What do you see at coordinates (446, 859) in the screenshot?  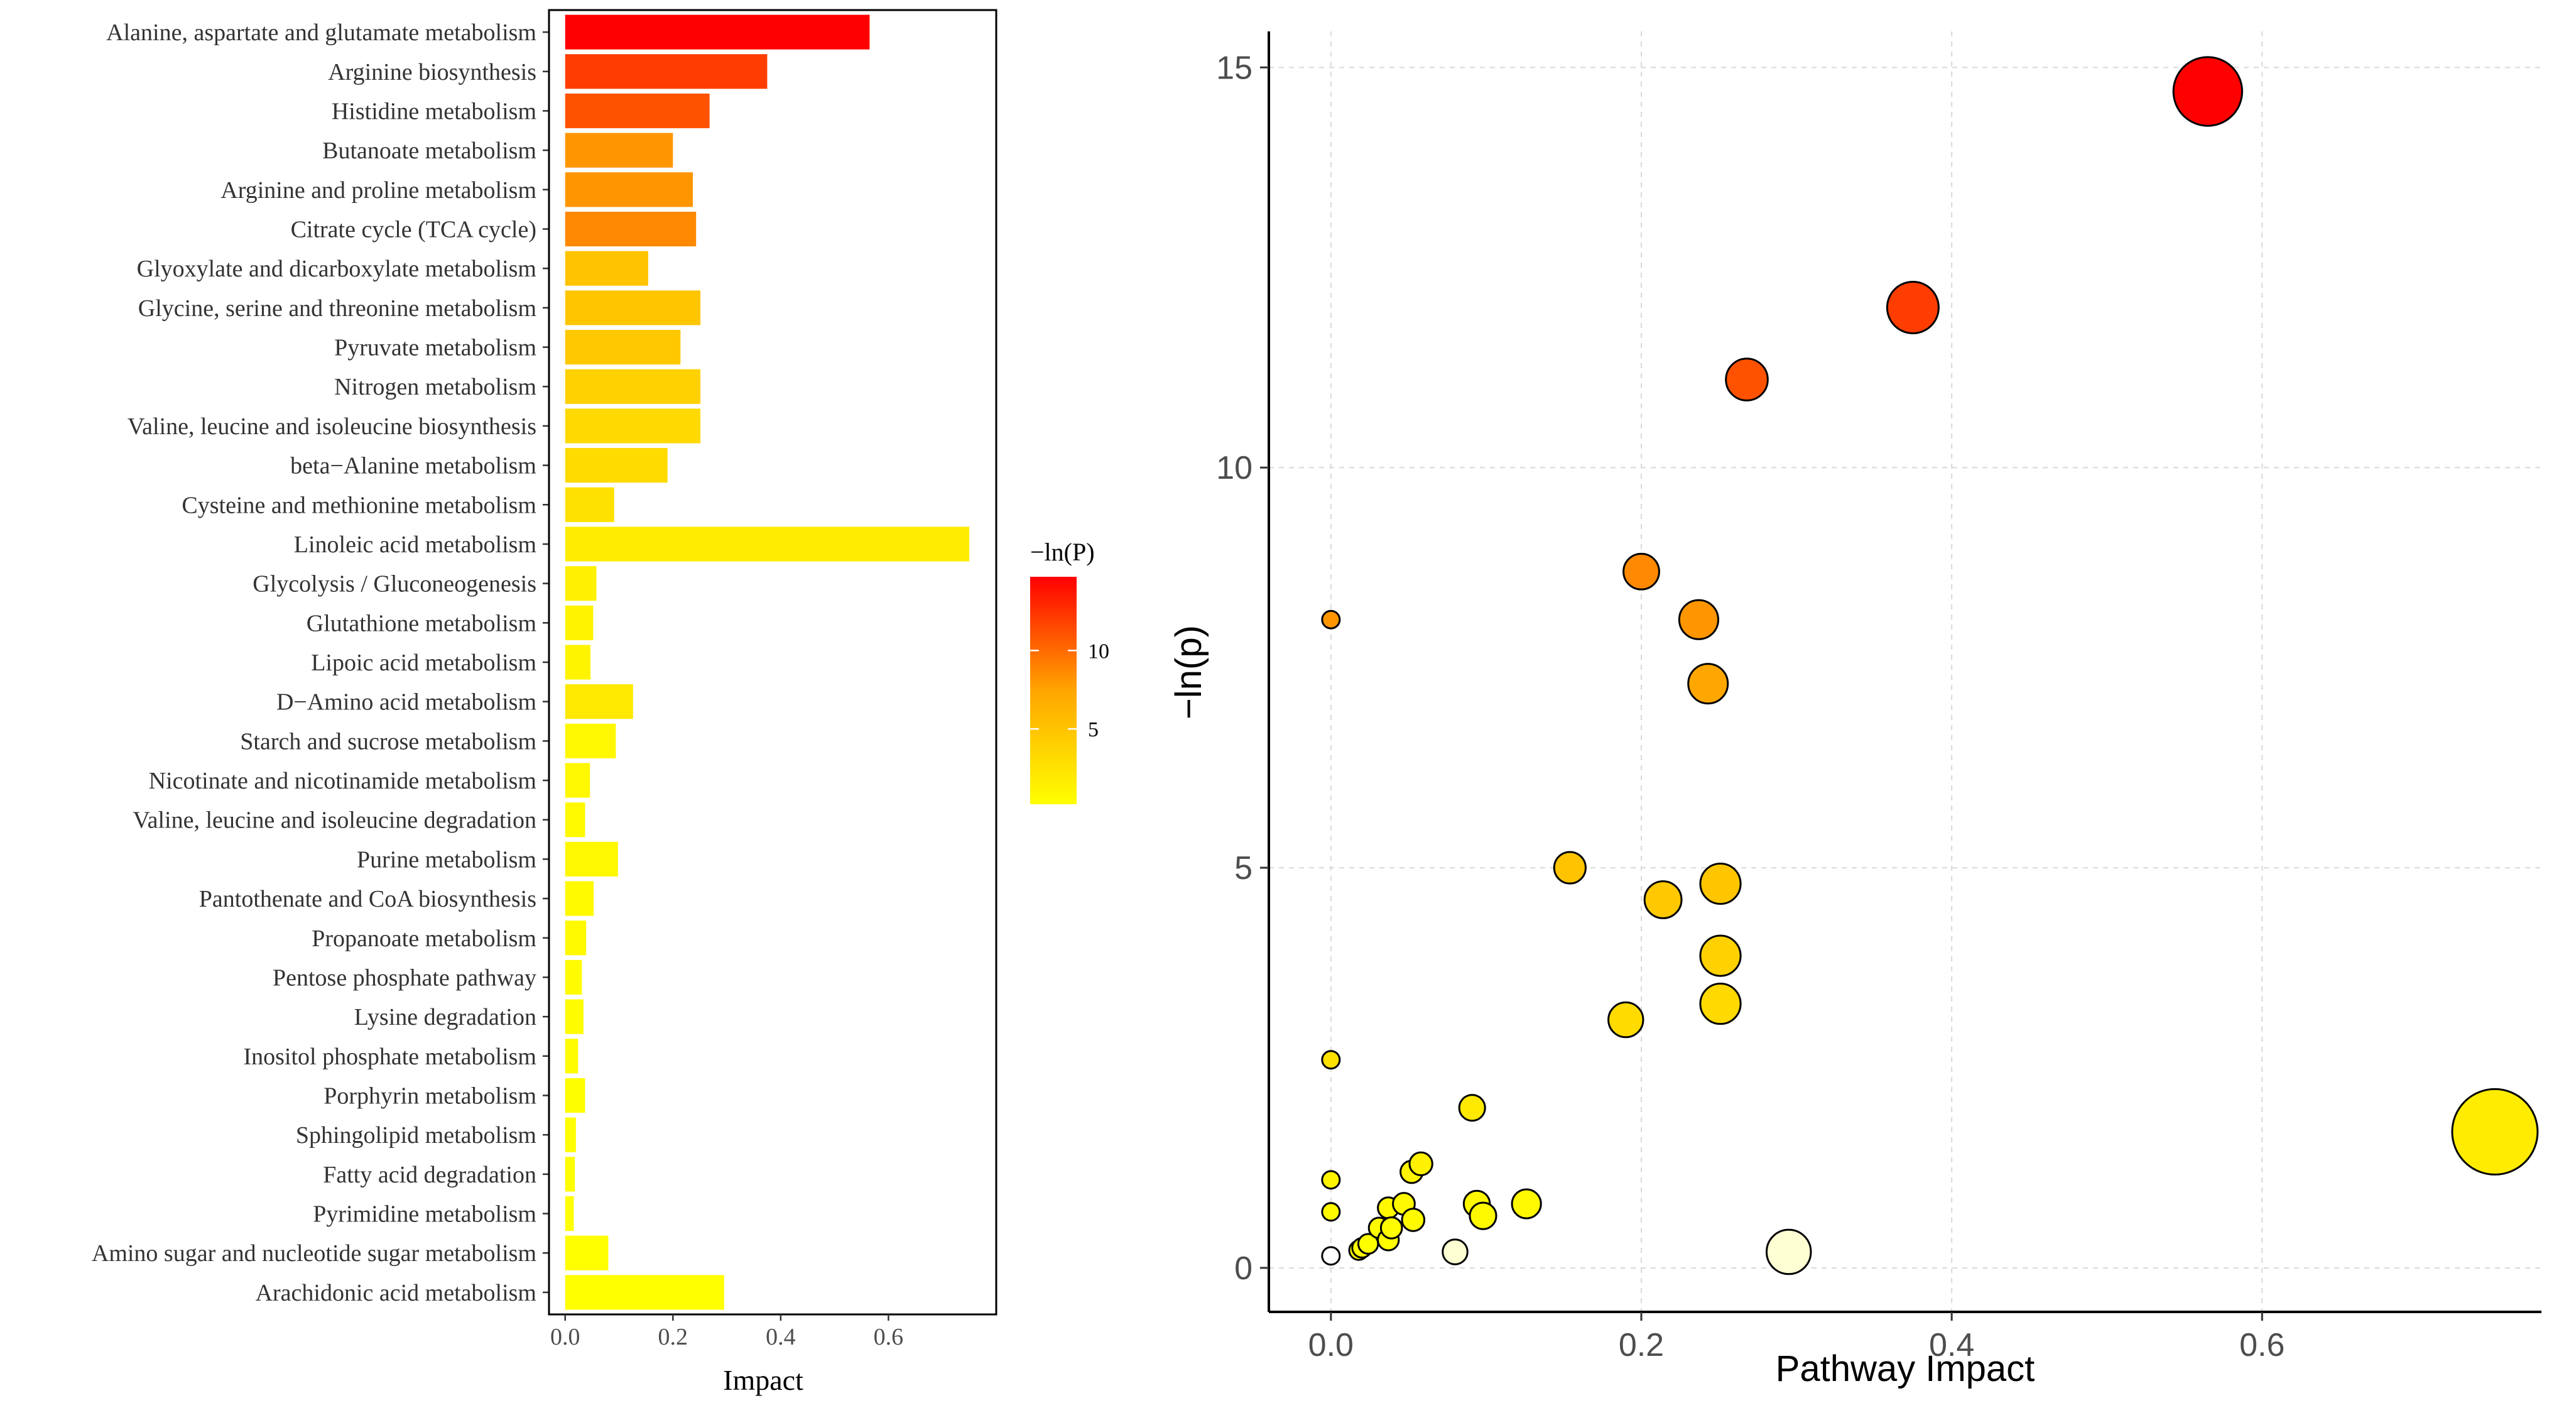 I see `bar-category-label: Purine metabolism` at bounding box center [446, 859].